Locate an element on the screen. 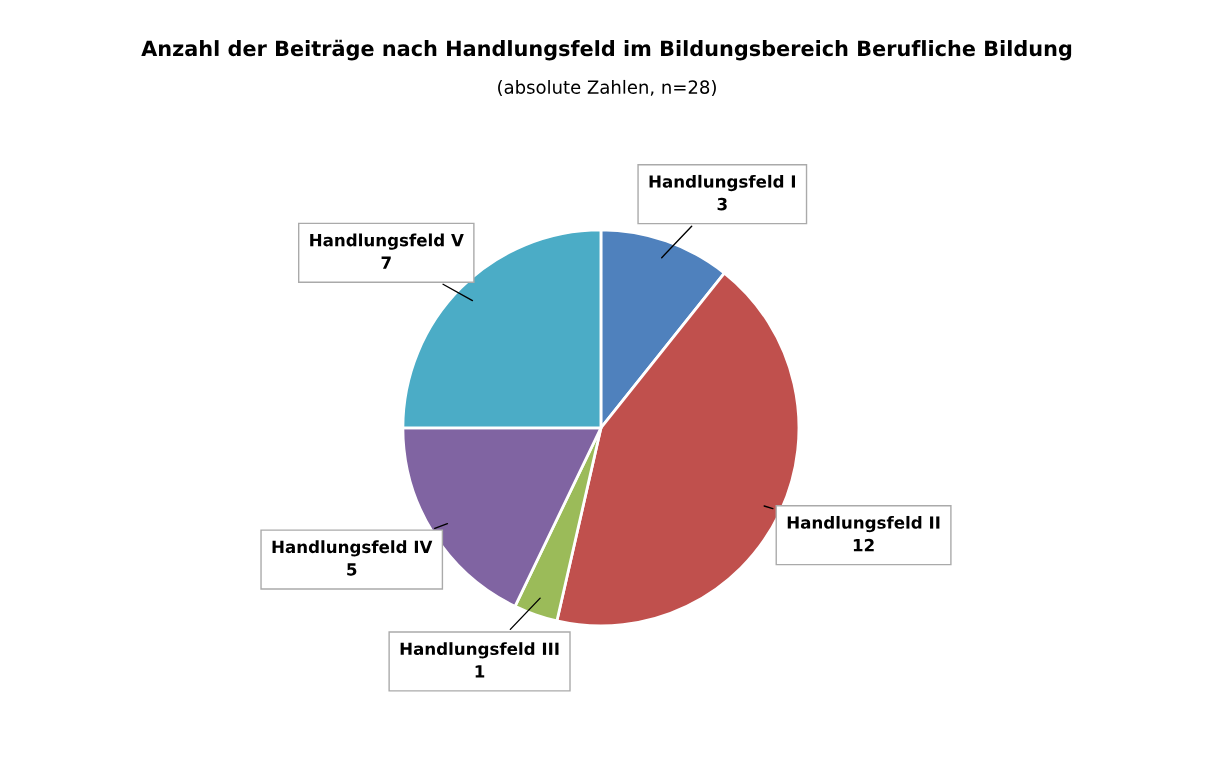  data-label: 7 is located at coordinates (386, 262).